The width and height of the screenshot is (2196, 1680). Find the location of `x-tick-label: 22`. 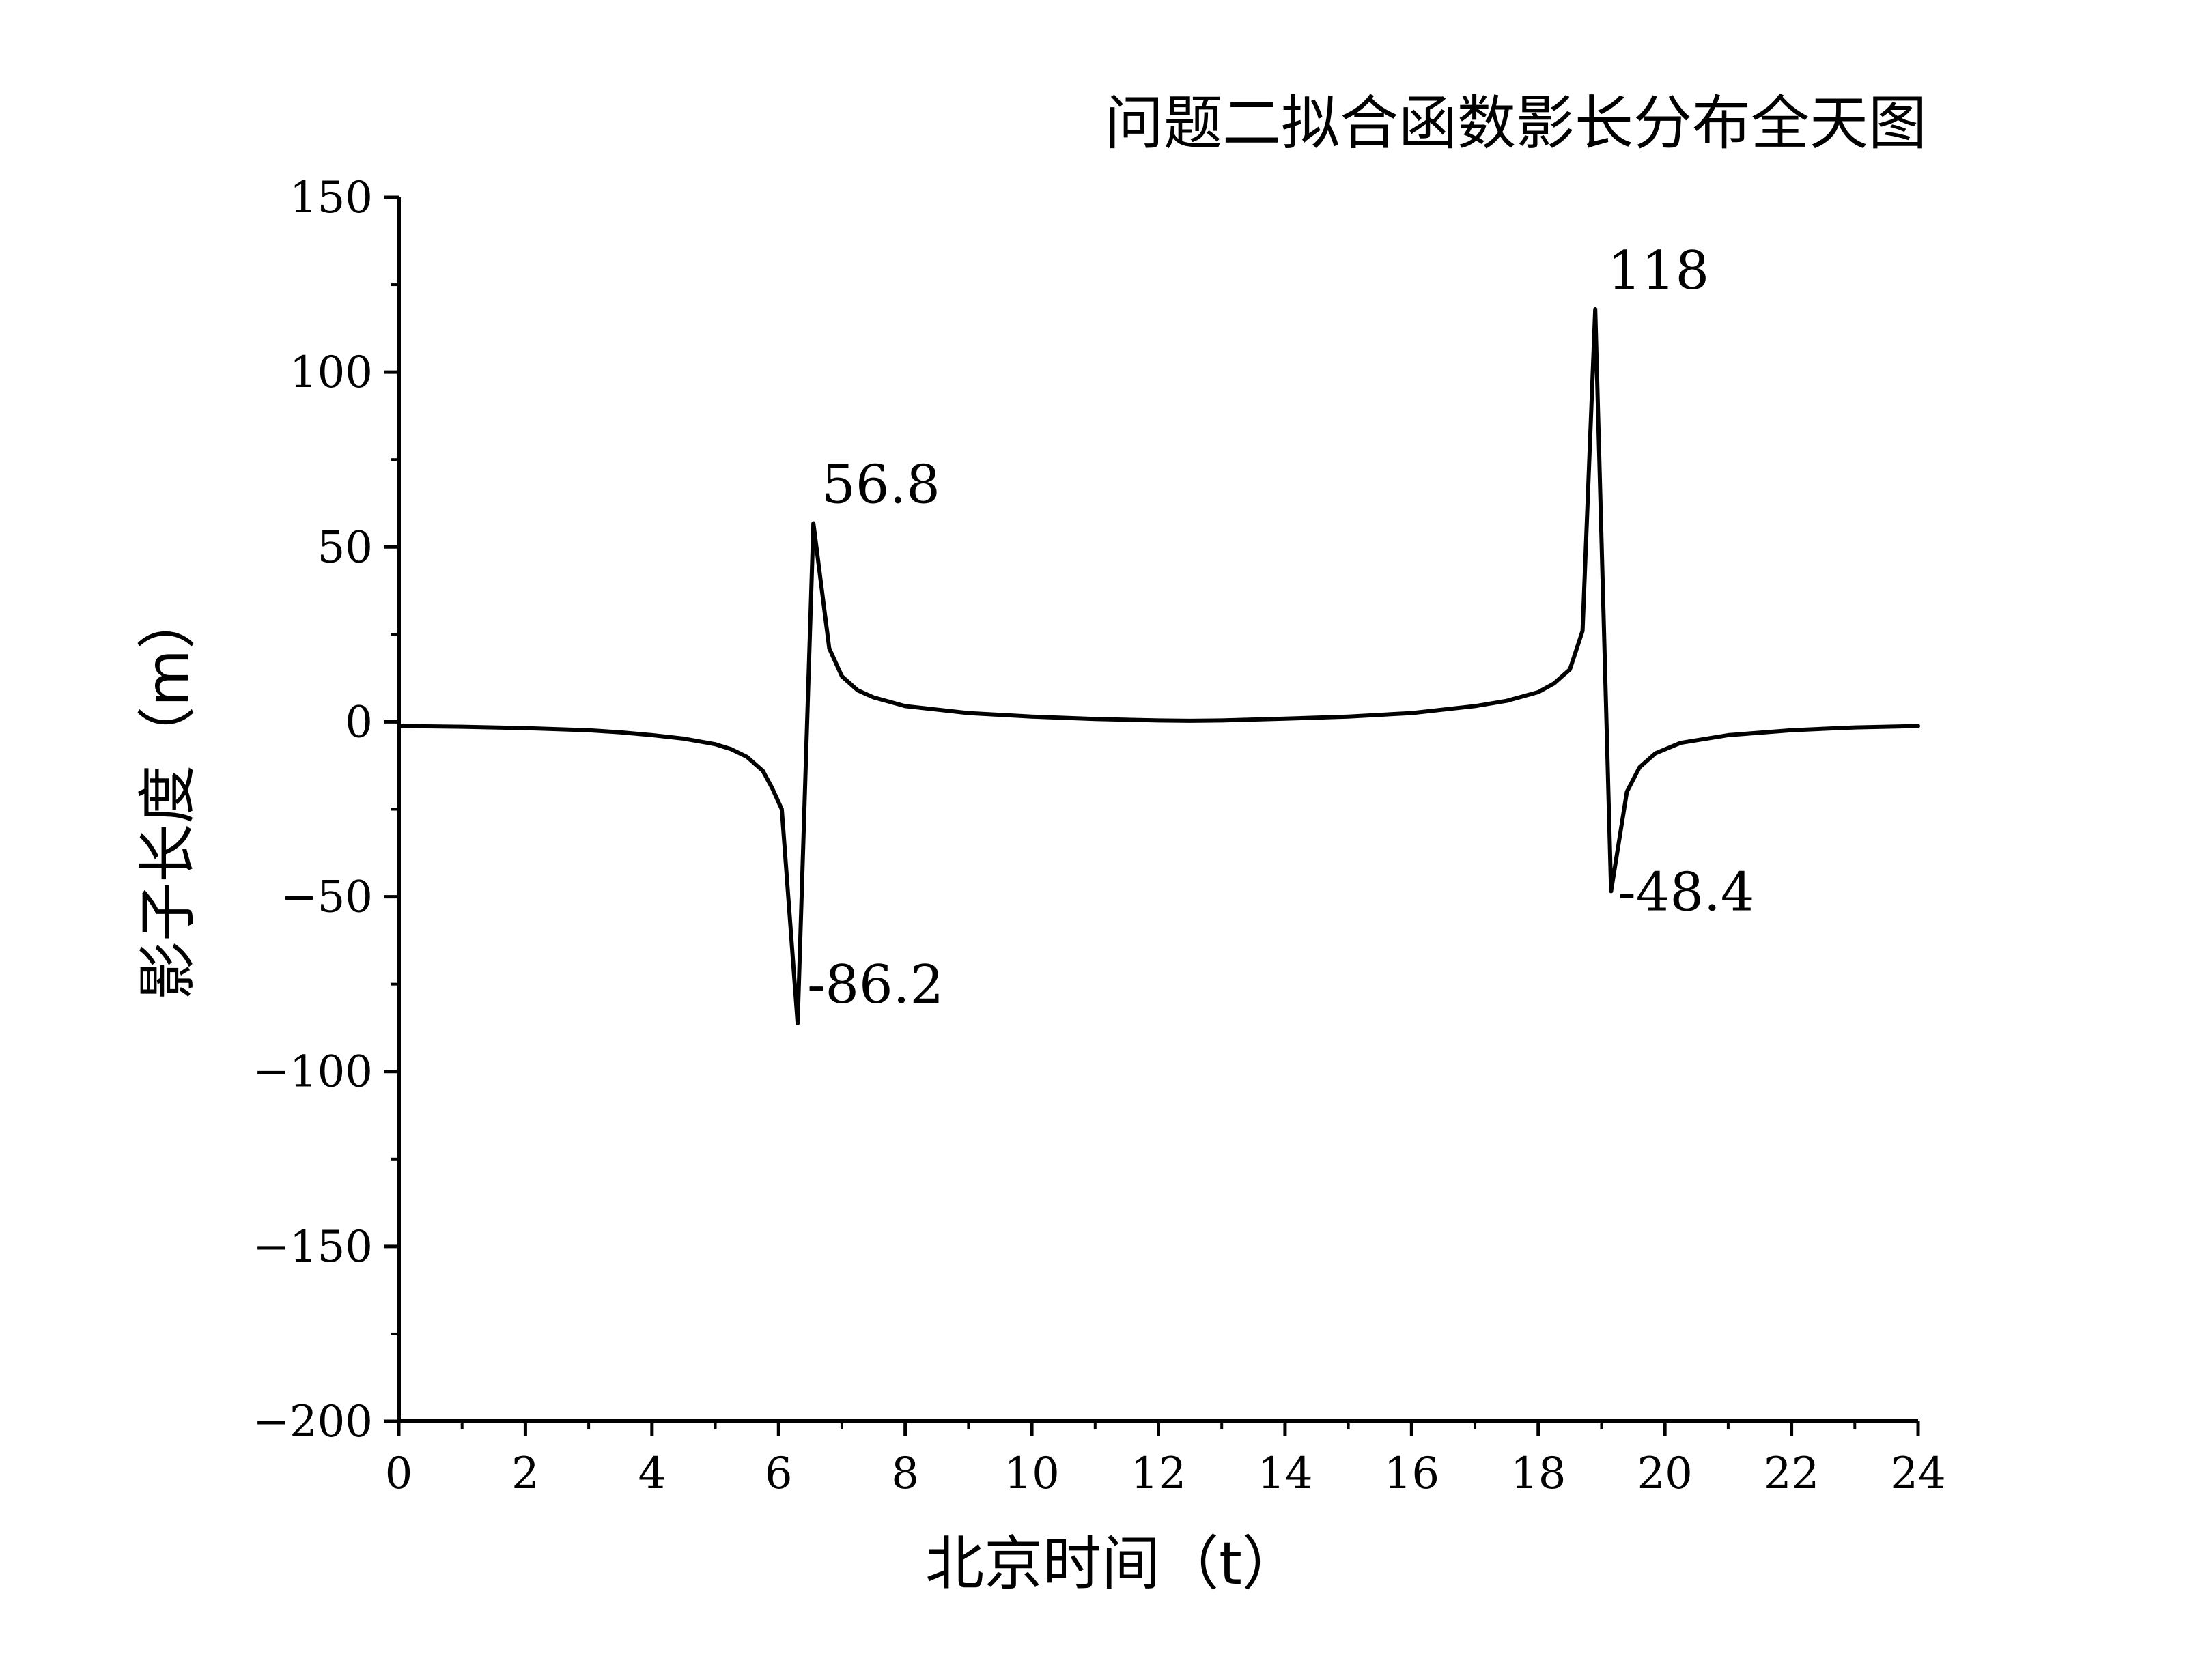

x-tick-label: 22 is located at coordinates (1791, 1474).